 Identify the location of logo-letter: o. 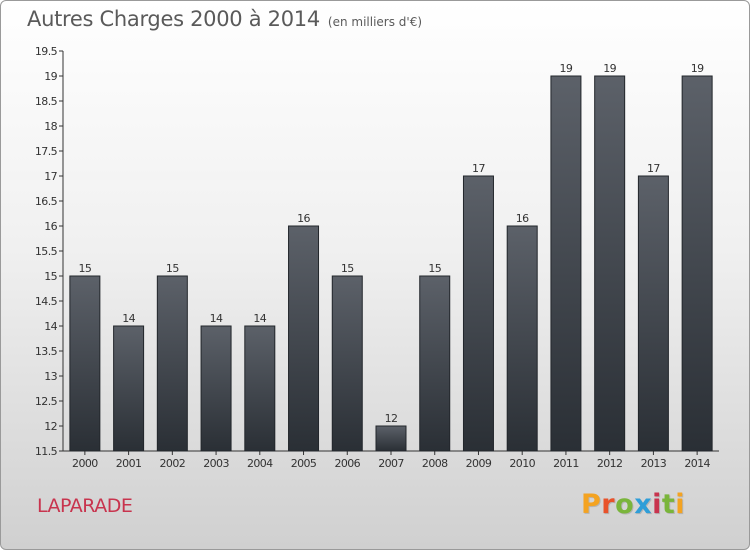
(624, 504).